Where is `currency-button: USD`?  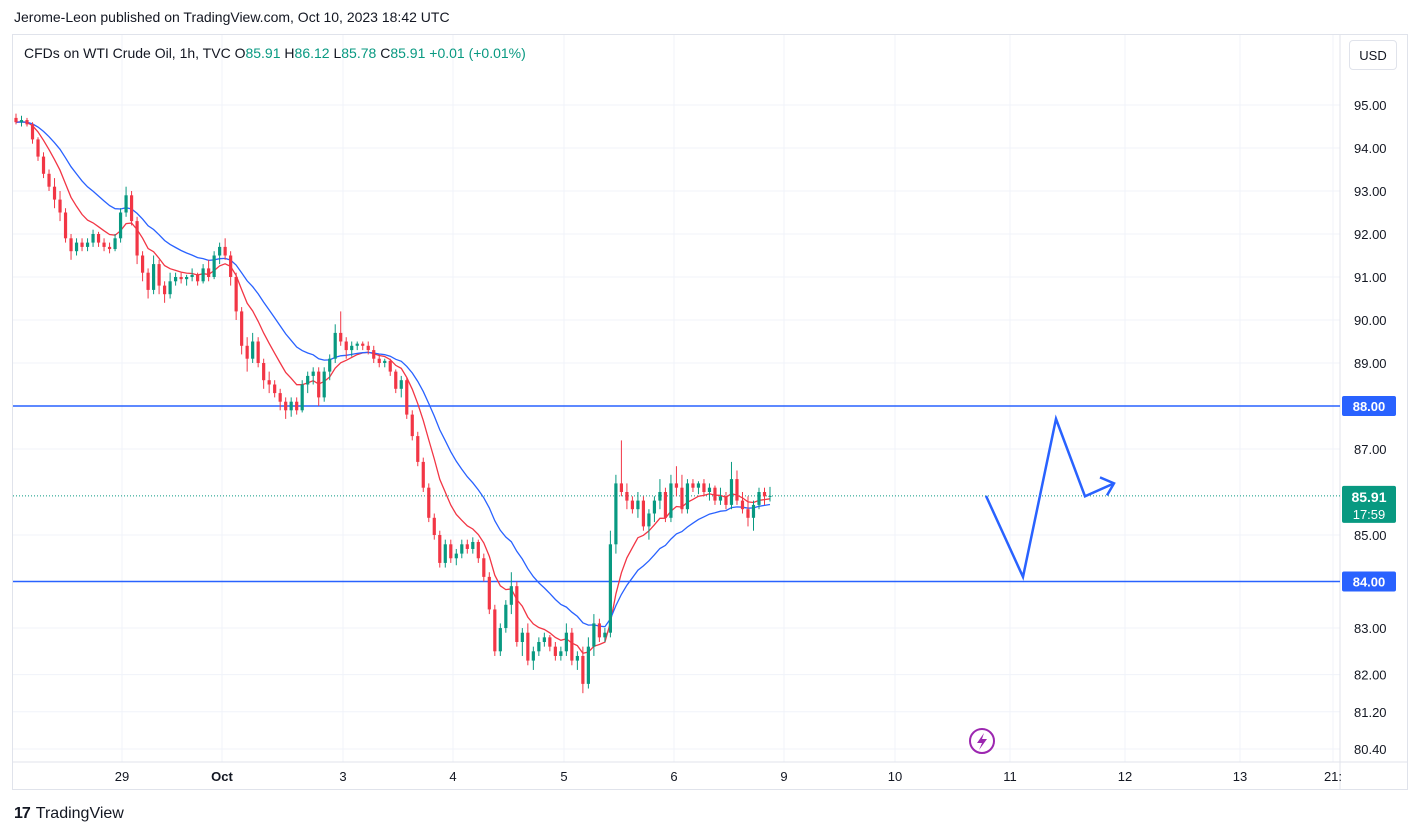
currency-button: USD is located at coordinates (1373, 55).